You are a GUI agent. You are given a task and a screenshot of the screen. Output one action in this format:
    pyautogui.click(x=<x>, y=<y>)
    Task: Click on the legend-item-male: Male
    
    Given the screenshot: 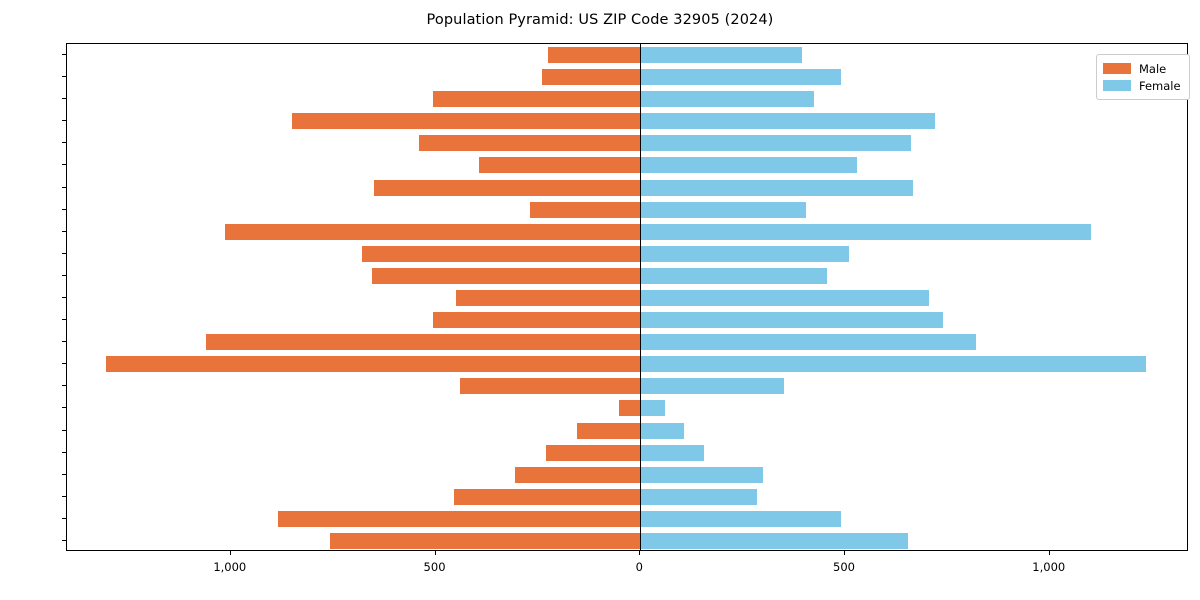 What is the action you would take?
    pyautogui.click(x=1142, y=68)
    